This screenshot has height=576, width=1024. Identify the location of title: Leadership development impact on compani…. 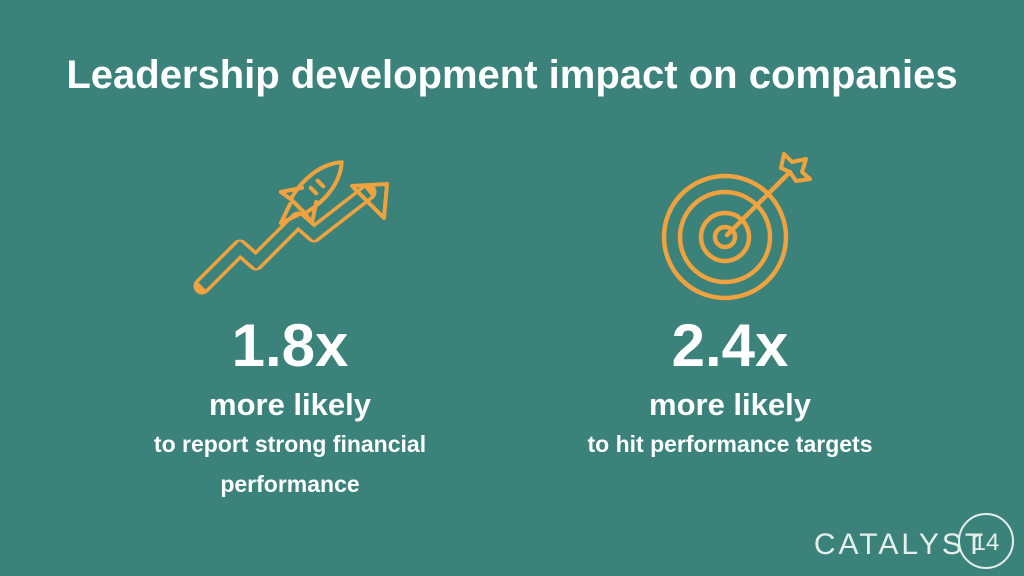
(511, 75).